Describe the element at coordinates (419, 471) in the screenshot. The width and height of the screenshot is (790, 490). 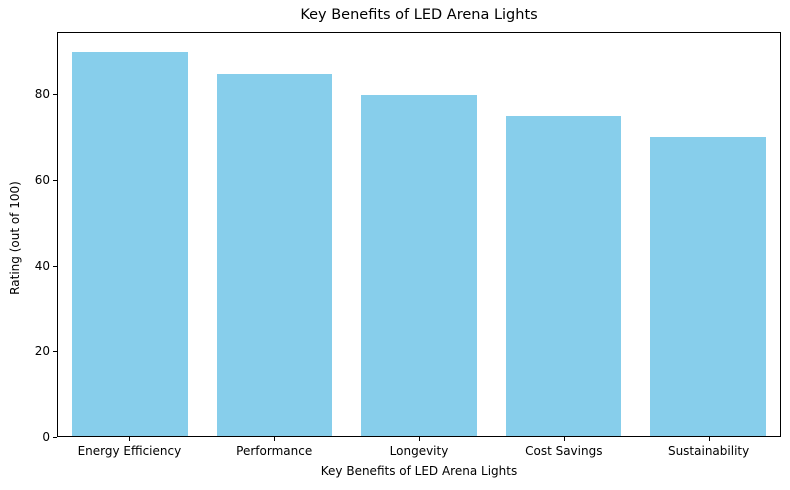
I see `x-axis-label: Key Benefits of LED Arena Lights` at that location.